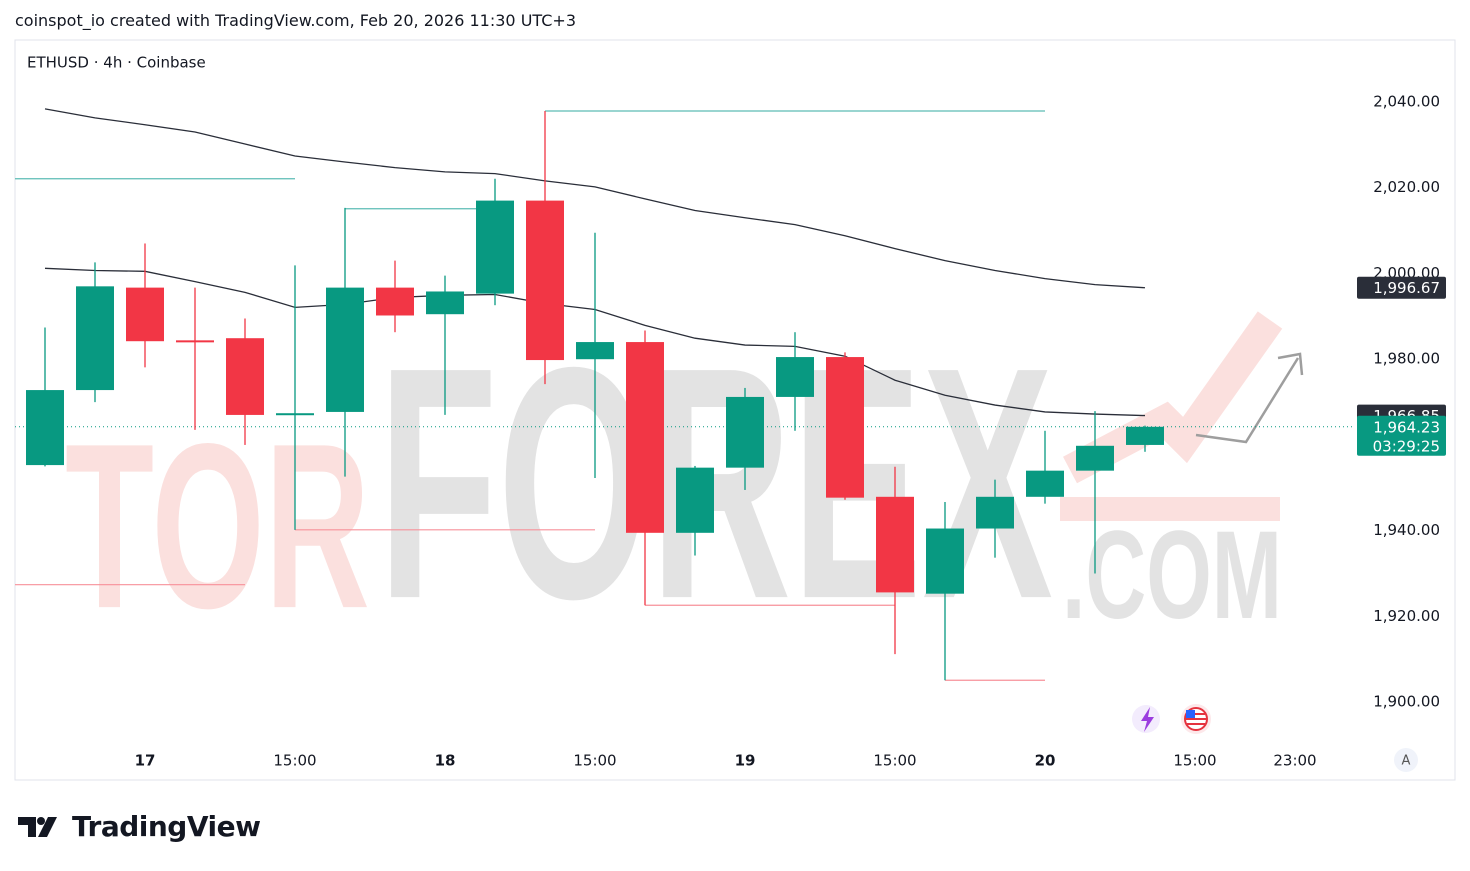 The height and width of the screenshot is (871, 1470). Describe the element at coordinates (1406, 427) in the screenshot. I see `price-tag-label: 1,964.23` at that location.